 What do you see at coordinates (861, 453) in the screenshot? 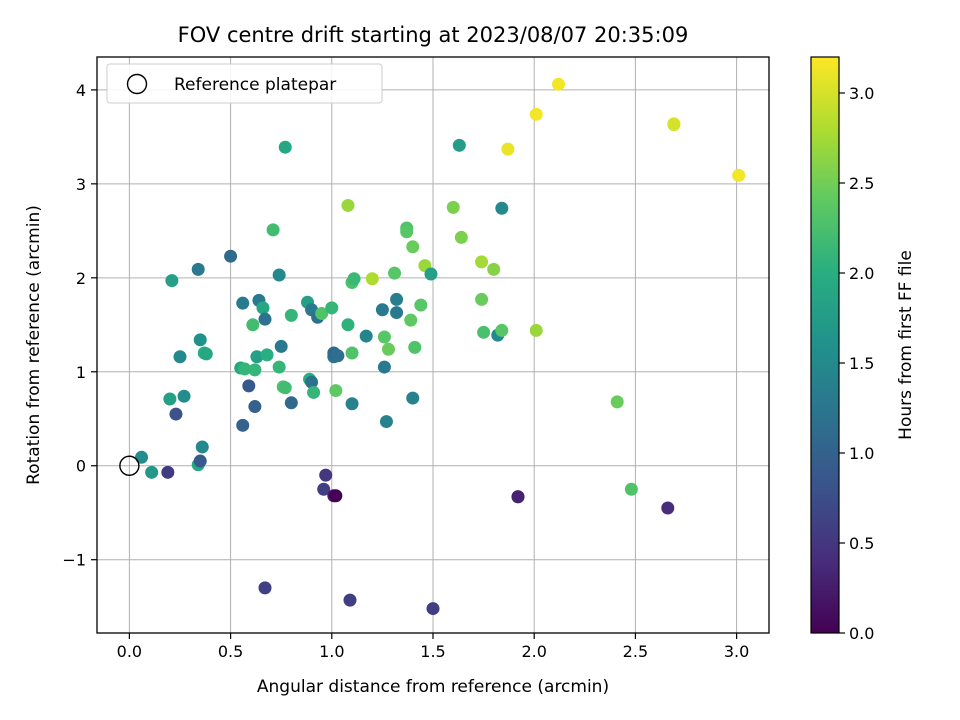
I see `colorbar-tick-label: 1.0` at bounding box center [861, 453].